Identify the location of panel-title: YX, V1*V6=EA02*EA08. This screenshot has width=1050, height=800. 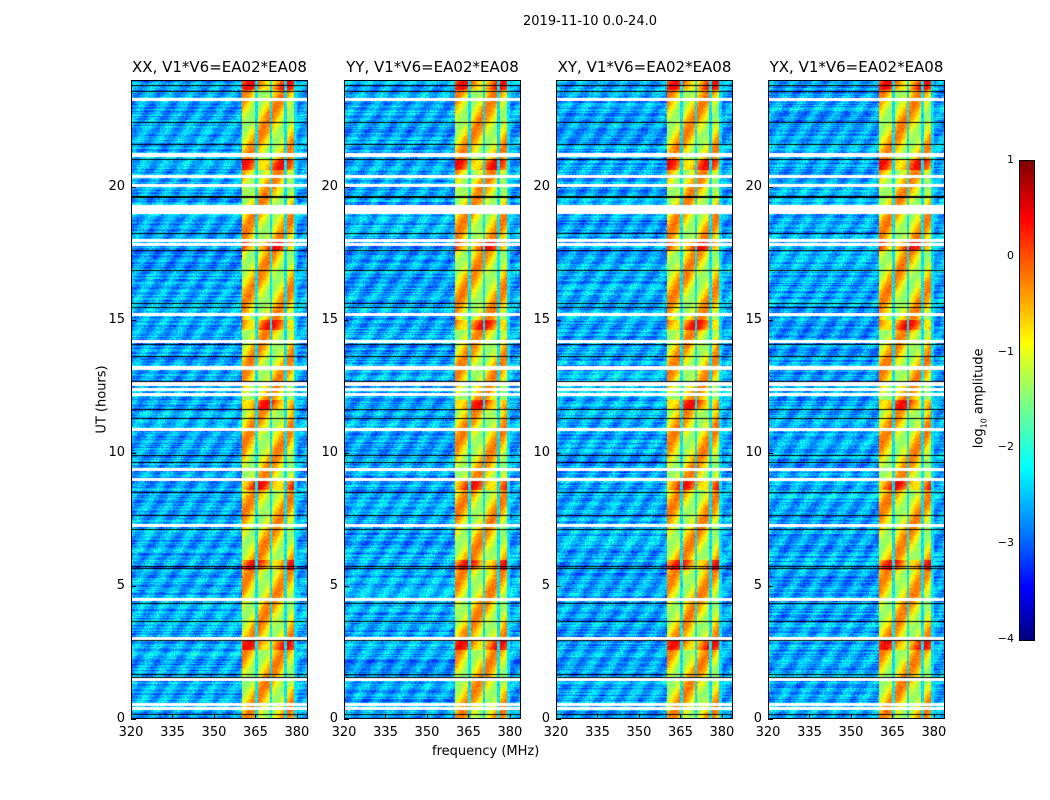
(856, 67).